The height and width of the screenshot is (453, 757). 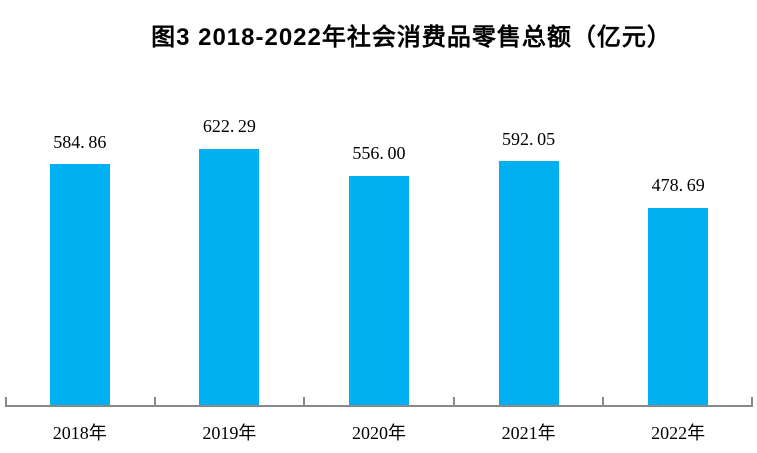 What do you see at coordinates (79, 433) in the screenshot?
I see `x-axis-label: 2018年` at bounding box center [79, 433].